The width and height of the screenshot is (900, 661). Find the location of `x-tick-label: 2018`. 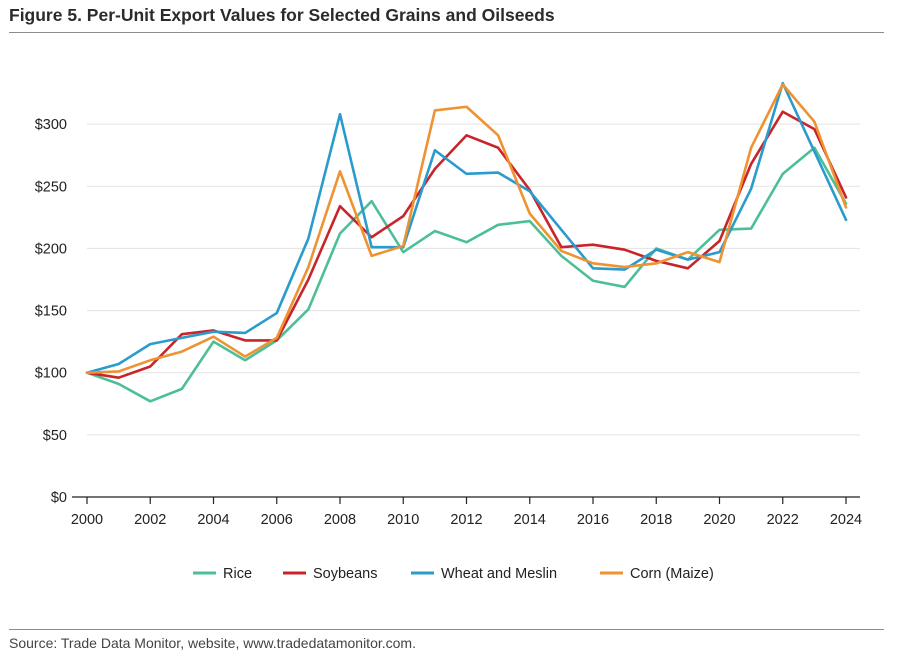

x-tick-label: 2018 is located at coordinates (656, 520).